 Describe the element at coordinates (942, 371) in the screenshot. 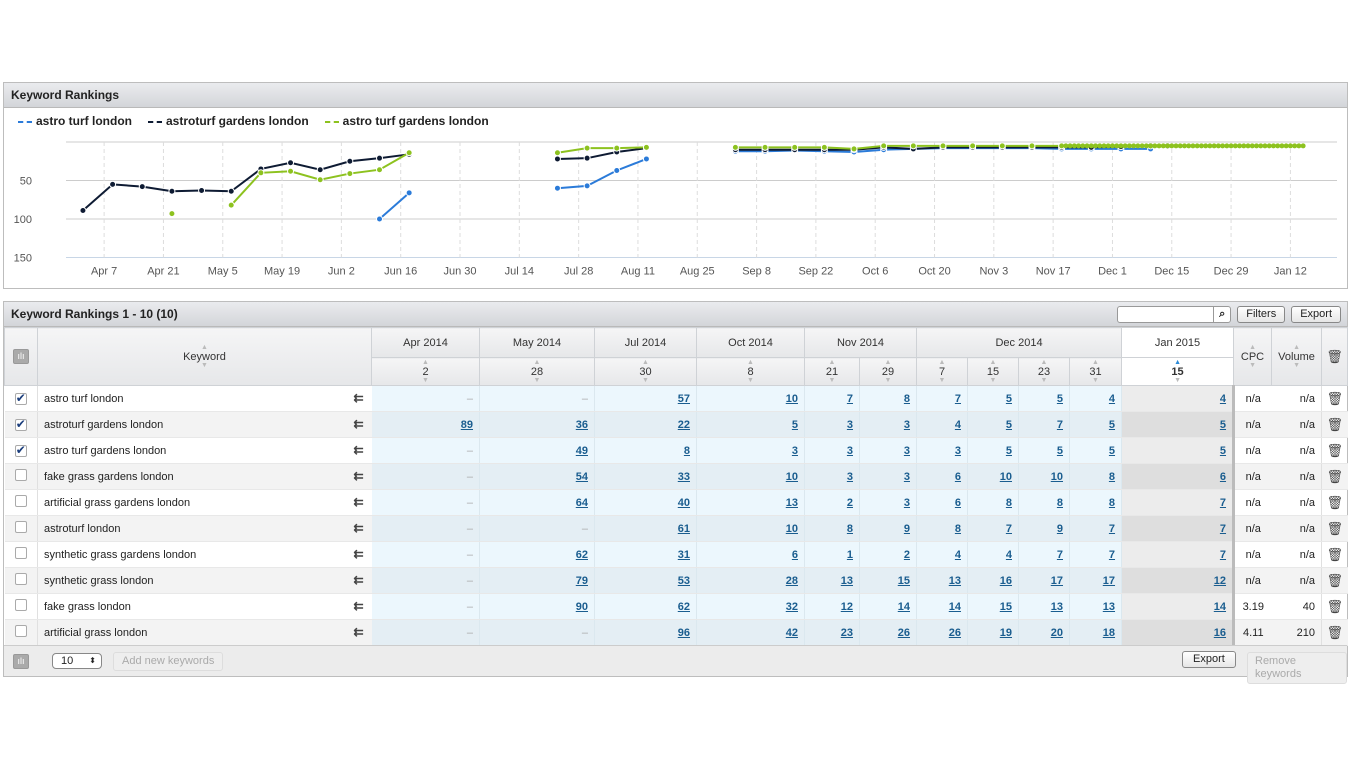

I see `date-column-header: ▲ 7 ▼` at that location.